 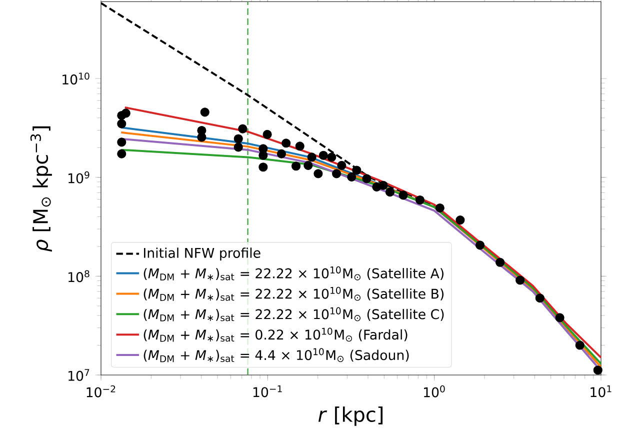 I want to click on y-tick-label: 10$^{9}$, so click(x=79, y=177).